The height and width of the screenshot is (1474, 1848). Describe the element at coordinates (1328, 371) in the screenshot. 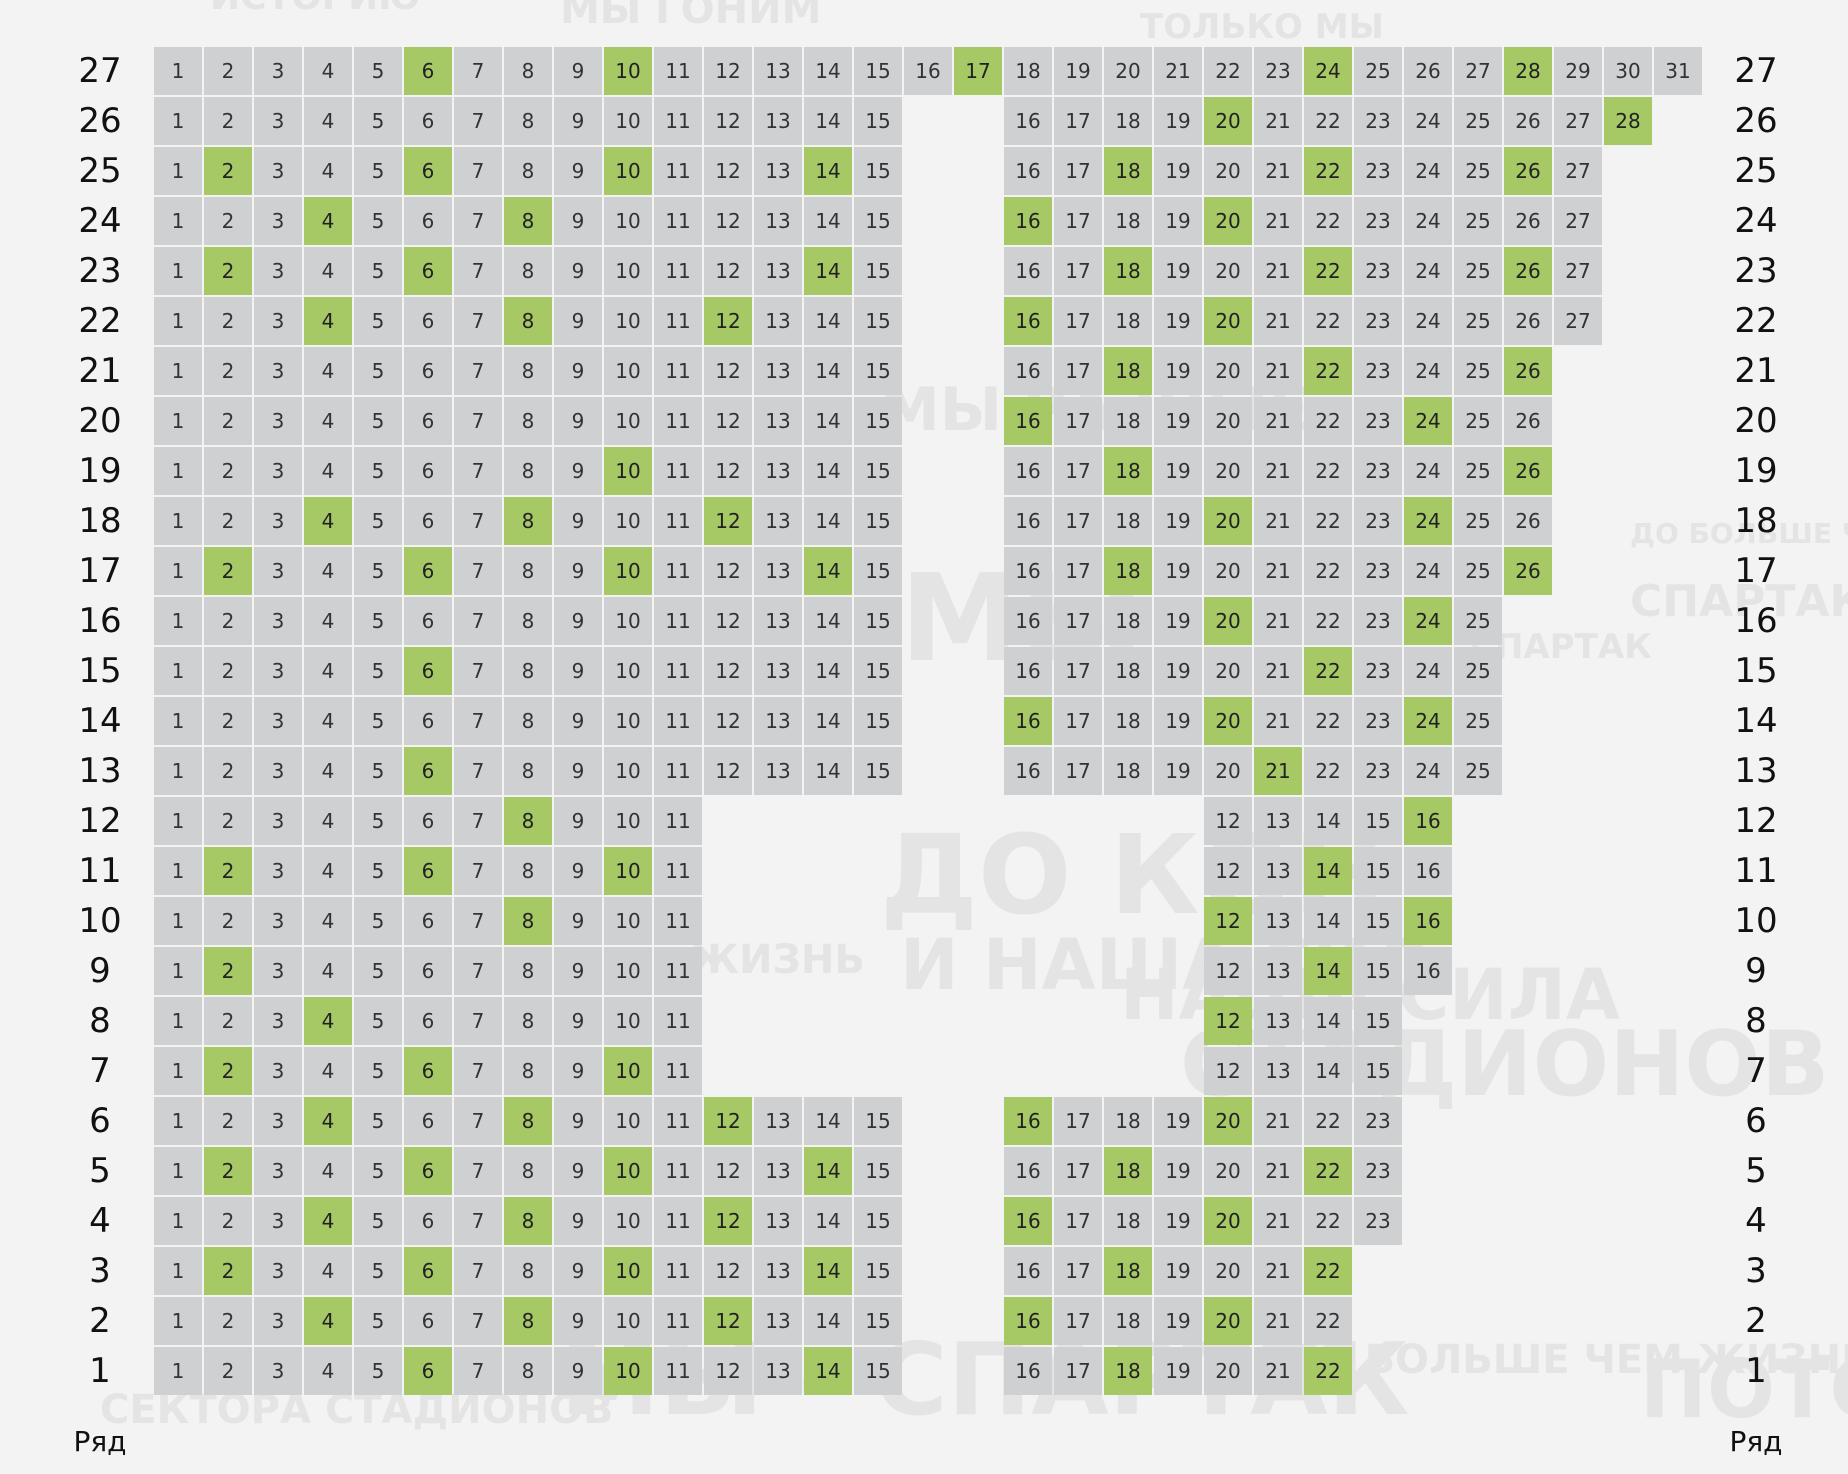

I see `seat-available: 22` at that location.